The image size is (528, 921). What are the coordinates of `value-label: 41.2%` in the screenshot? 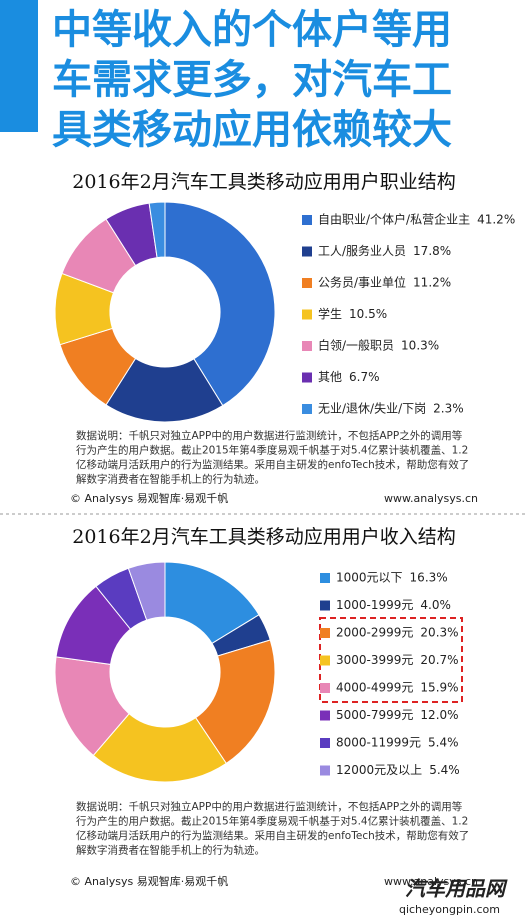 It's located at (496, 220).